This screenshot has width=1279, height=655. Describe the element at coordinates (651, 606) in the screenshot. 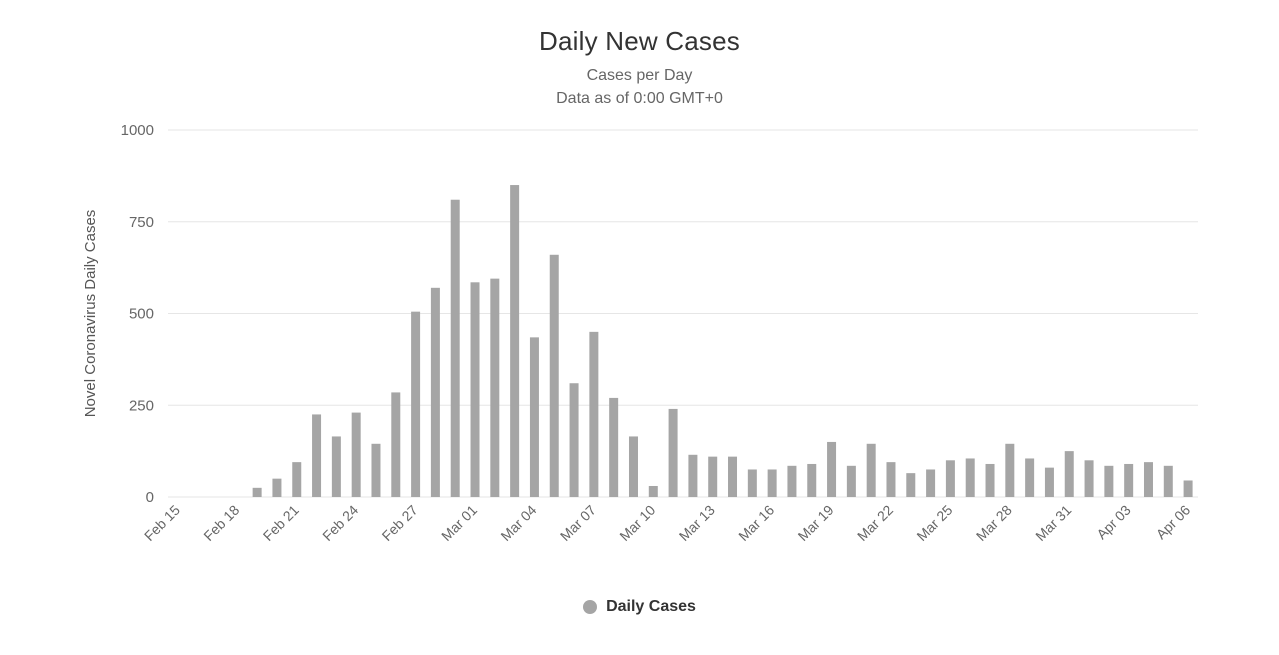

I see `legend-label: Daily Cases` at that location.